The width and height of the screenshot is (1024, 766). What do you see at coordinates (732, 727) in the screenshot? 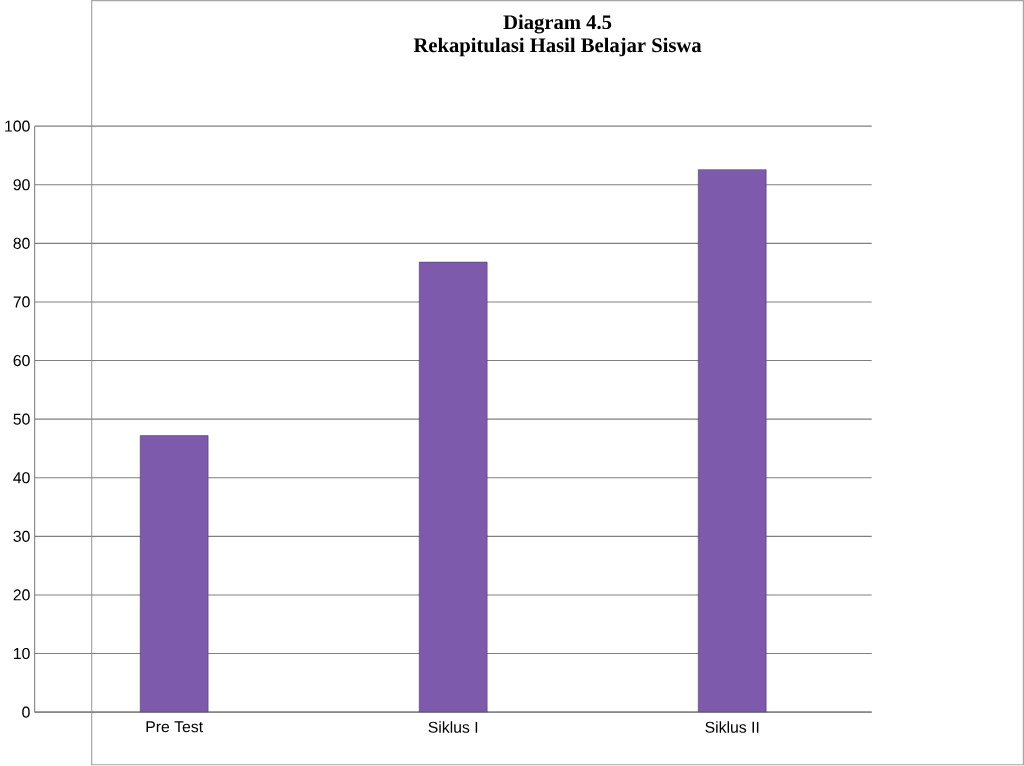
I see `x-tick-label: Siklus II` at bounding box center [732, 727].